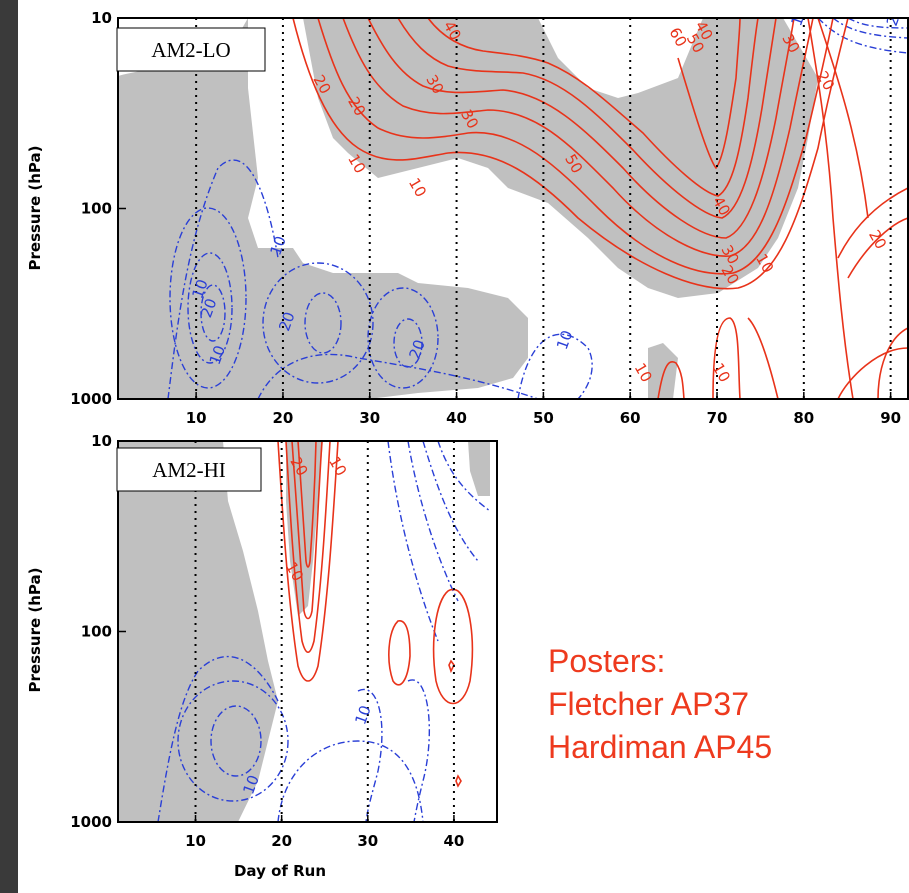  I want to click on contour-label-negative-7: 10, so click(564, 340).